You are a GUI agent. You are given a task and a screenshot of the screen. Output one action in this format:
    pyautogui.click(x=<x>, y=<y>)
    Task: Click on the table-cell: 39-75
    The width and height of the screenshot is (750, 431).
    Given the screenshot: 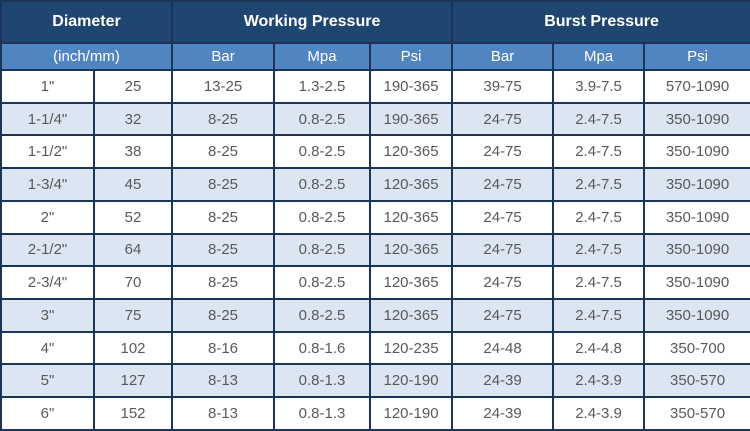 What is the action you would take?
    pyautogui.click(x=503, y=86)
    